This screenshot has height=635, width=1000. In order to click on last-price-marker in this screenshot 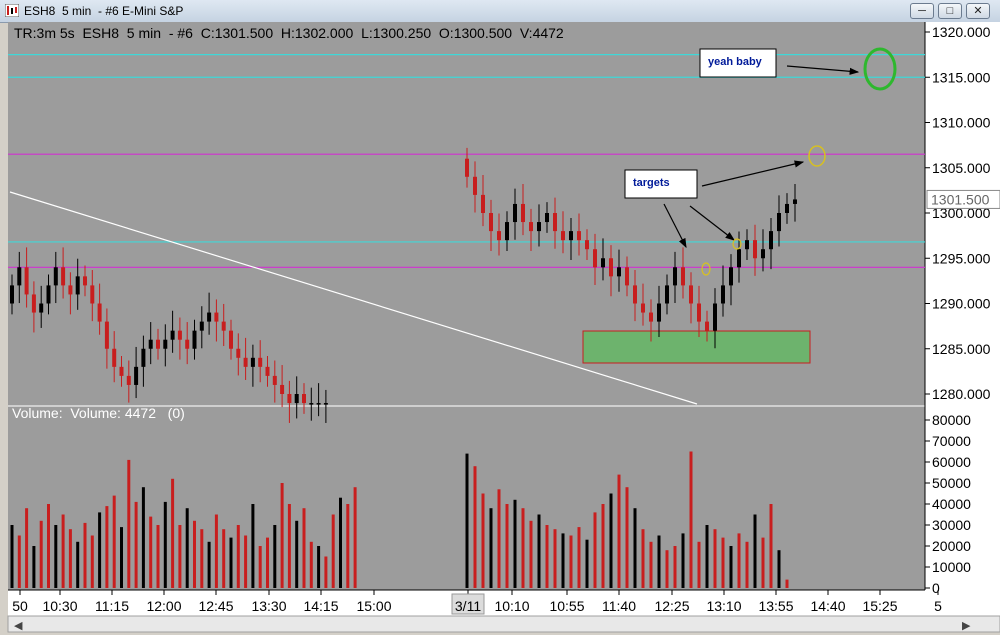, I will do `click(963, 199)`.